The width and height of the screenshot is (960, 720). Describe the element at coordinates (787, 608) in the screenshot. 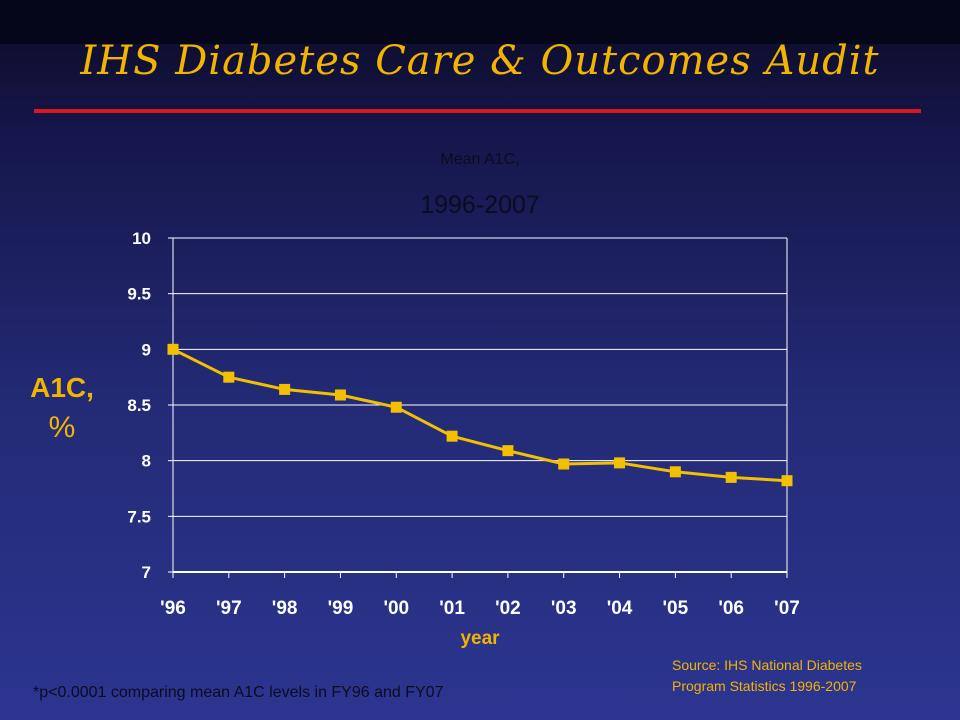

I see `x-tick-label: '07` at that location.